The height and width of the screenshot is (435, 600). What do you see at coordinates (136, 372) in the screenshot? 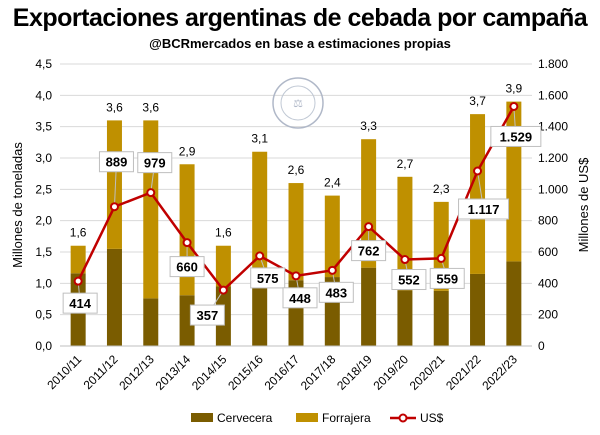
I see `x-tick-label: 2012/13` at bounding box center [136, 372].